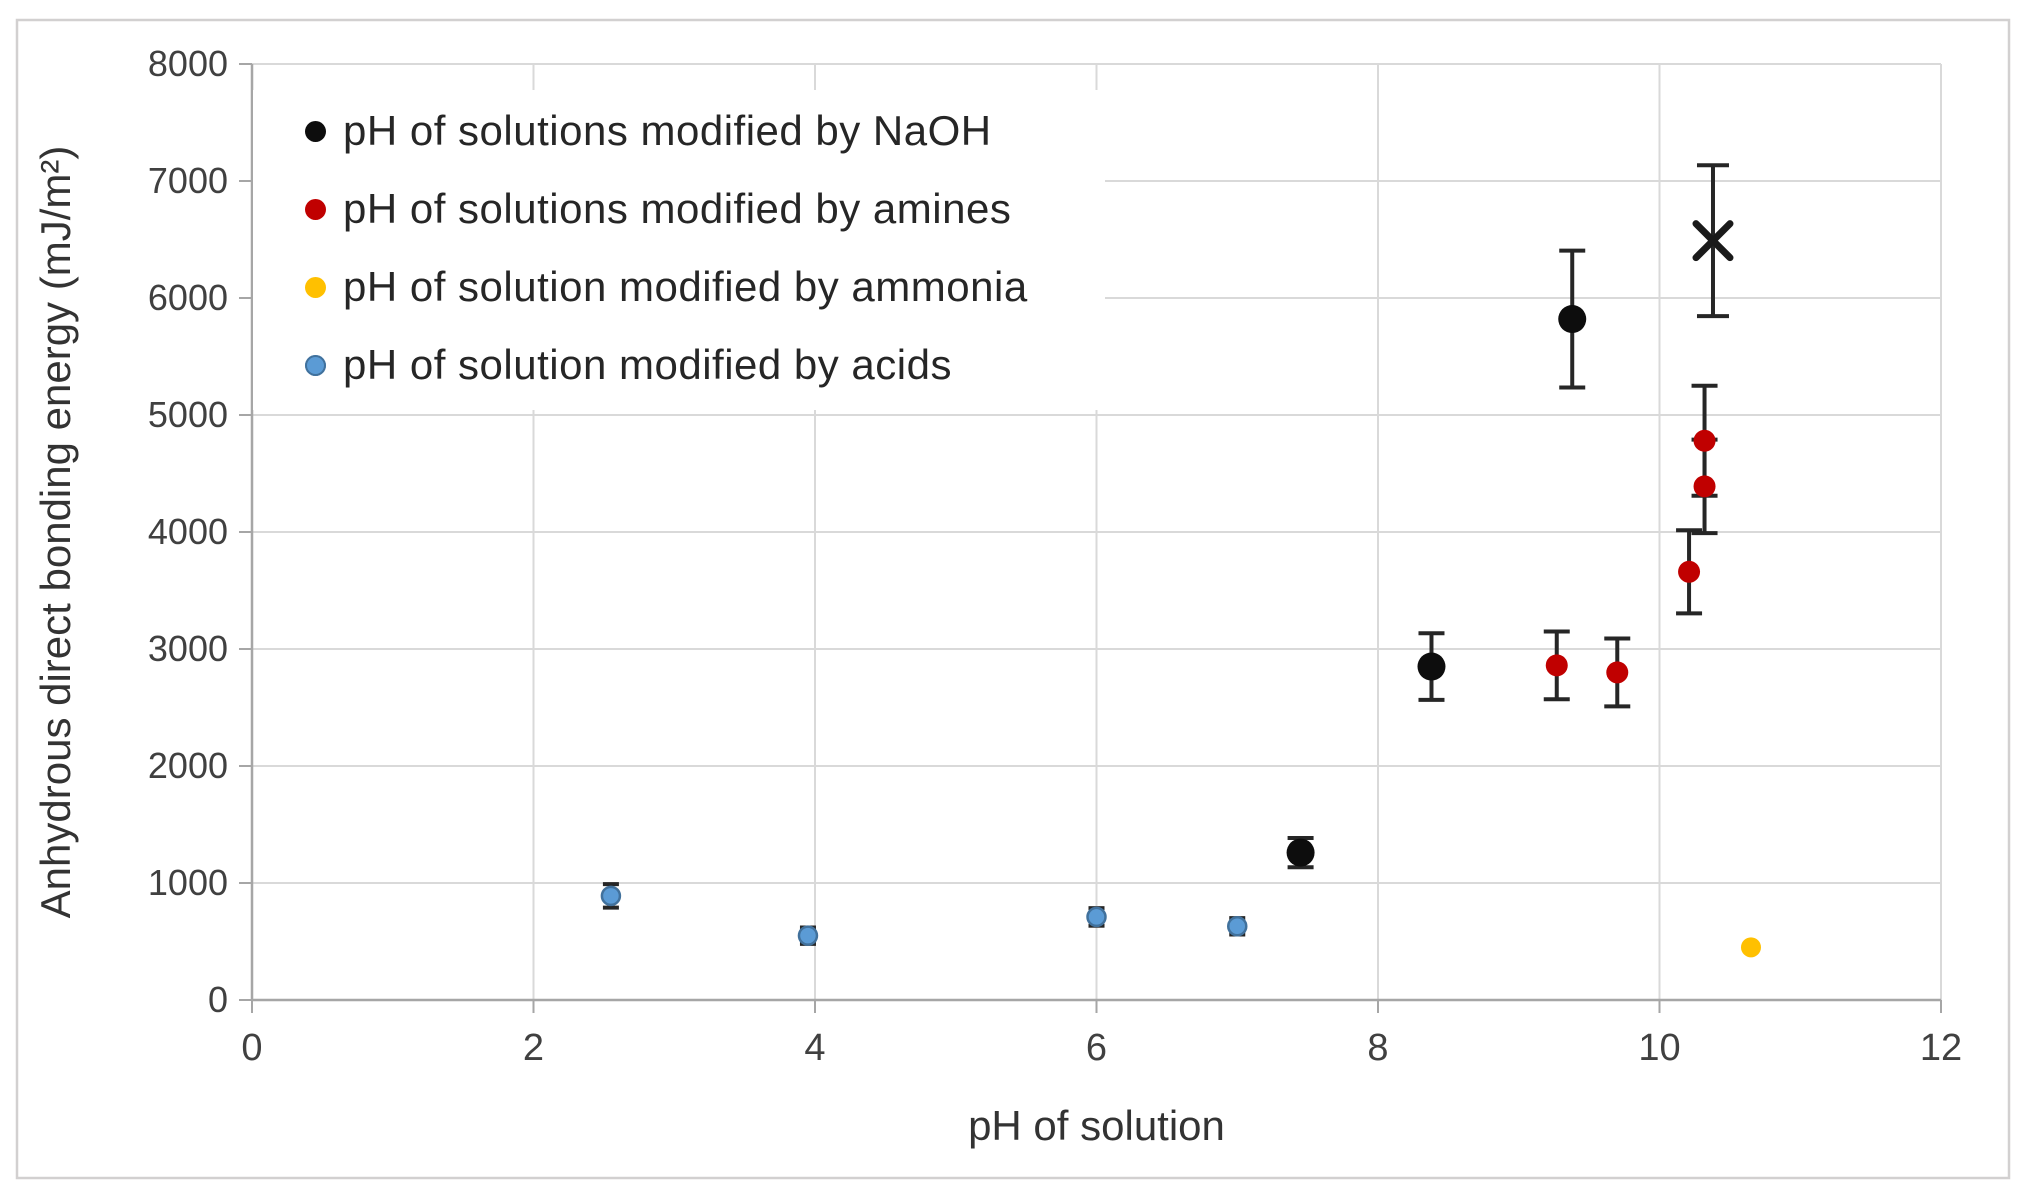 The height and width of the screenshot is (1202, 2028). Describe the element at coordinates (251, 1048) in the screenshot. I see `x-tick-label: 0` at that location.